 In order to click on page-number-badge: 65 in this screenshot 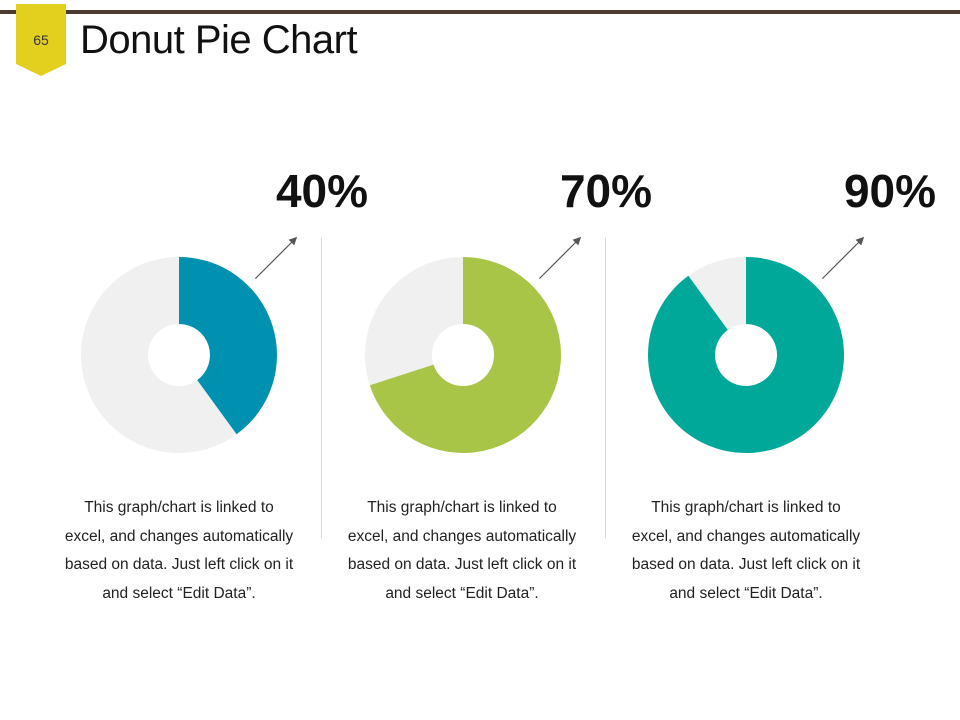, I will do `click(41, 40)`.